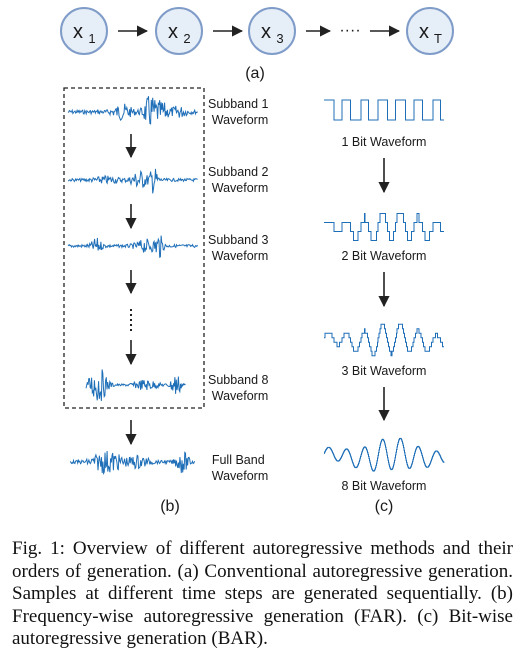  Describe the element at coordinates (438, 38) in the screenshot. I see `node-xT-sub: T` at that location.